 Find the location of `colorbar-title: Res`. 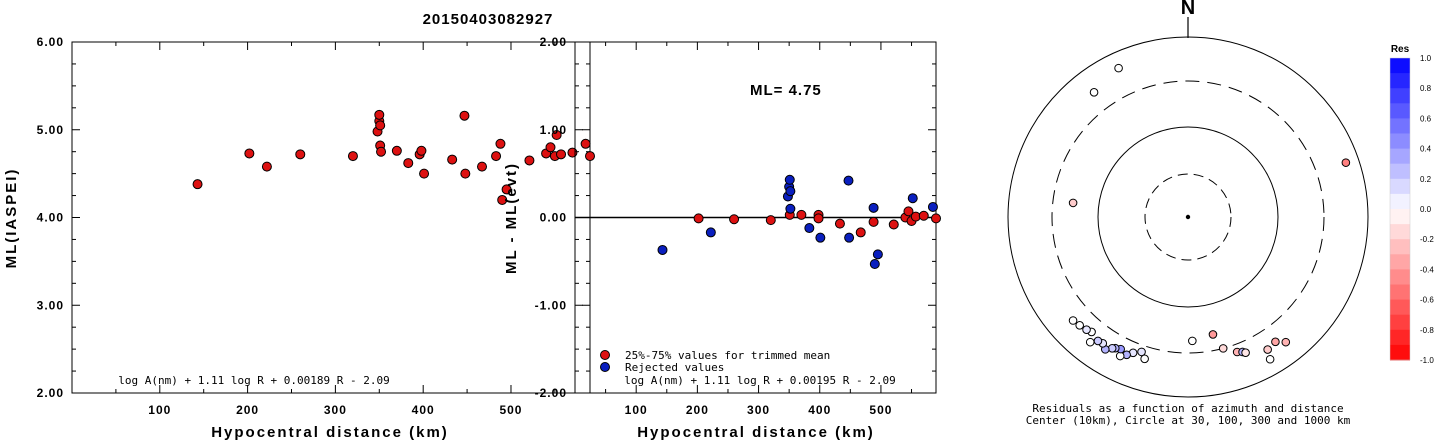

colorbar-title: Res is located at coordinates (1400, 49).